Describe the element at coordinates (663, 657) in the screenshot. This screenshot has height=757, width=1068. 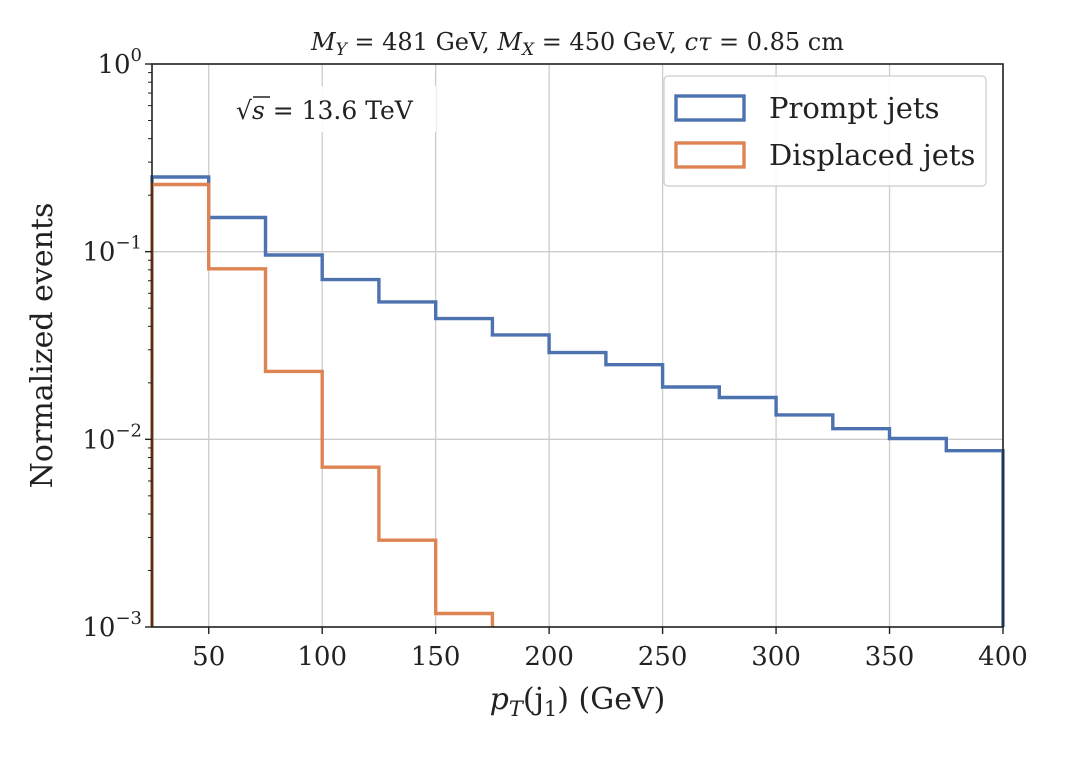
I see `x-tick-label: 250` at that location.